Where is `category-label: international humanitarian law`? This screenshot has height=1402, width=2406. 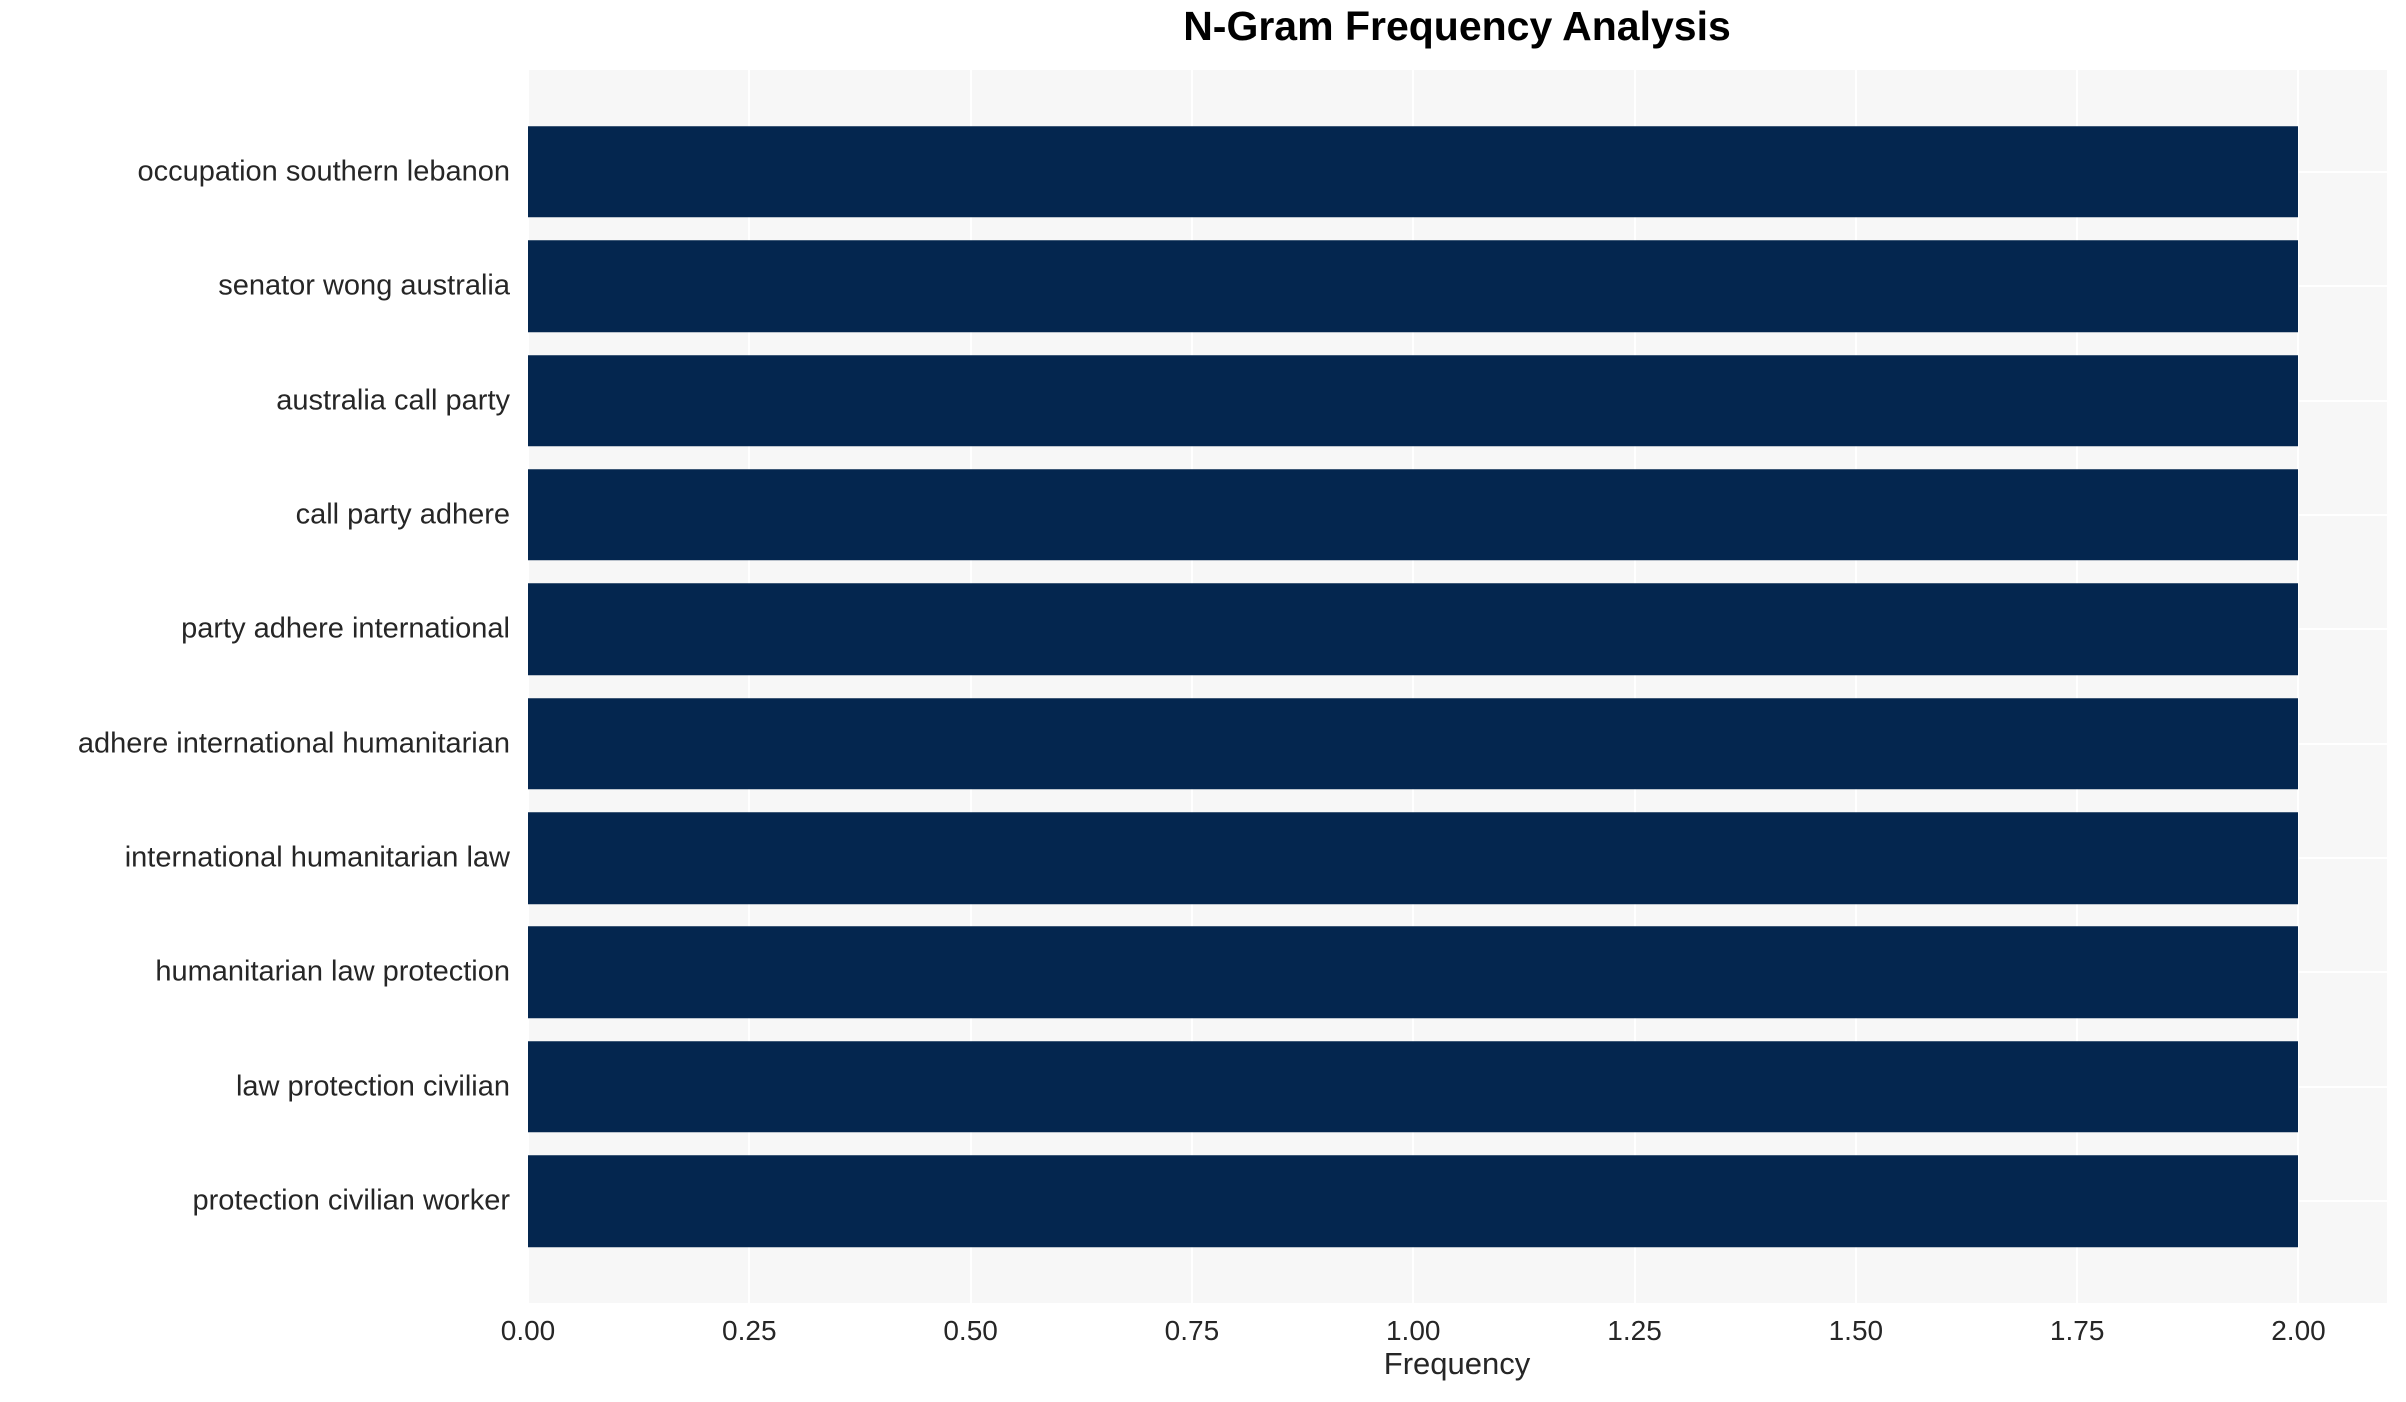
category-label: international humanitarian law is located at coordinates (317, 857).